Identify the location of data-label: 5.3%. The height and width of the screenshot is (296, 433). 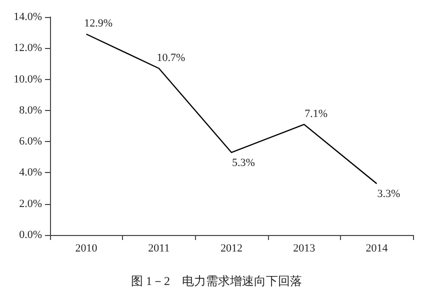
(243, 162).